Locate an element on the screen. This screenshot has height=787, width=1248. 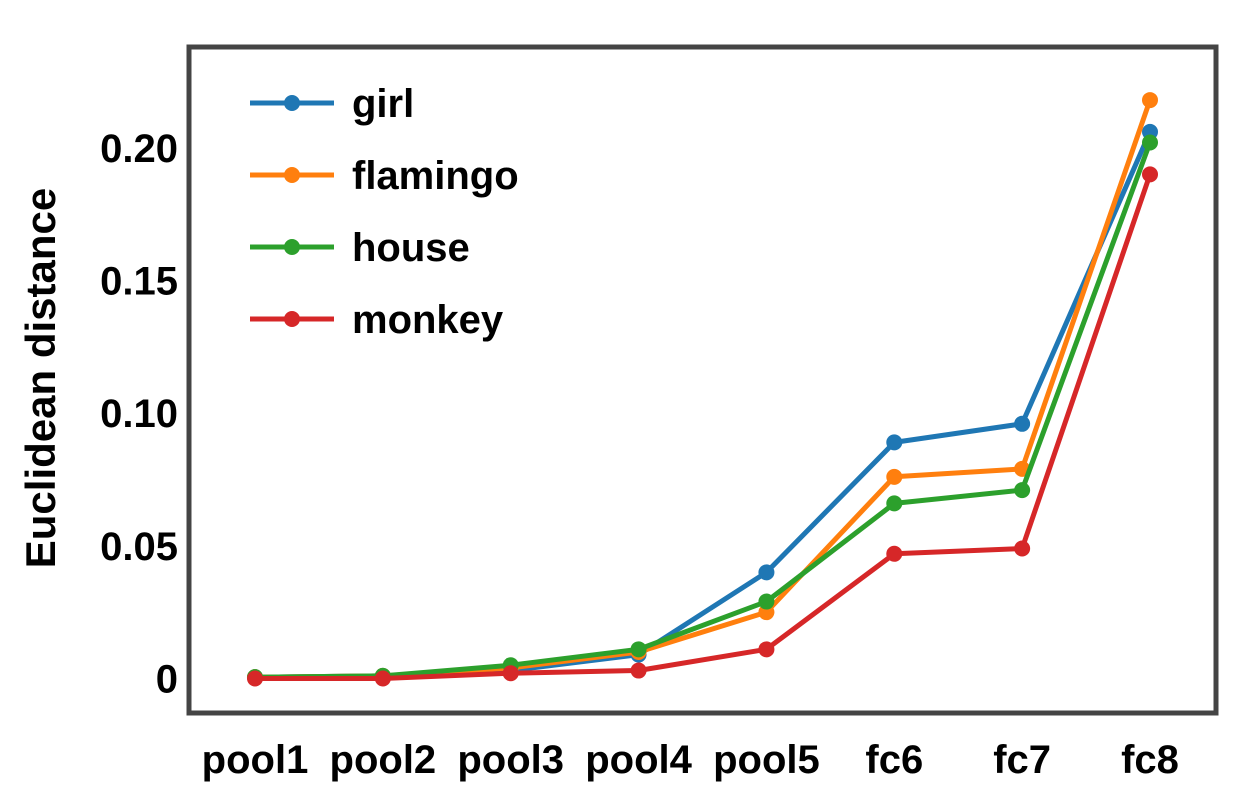
legend-label: house is located at coordinates (411, 248).